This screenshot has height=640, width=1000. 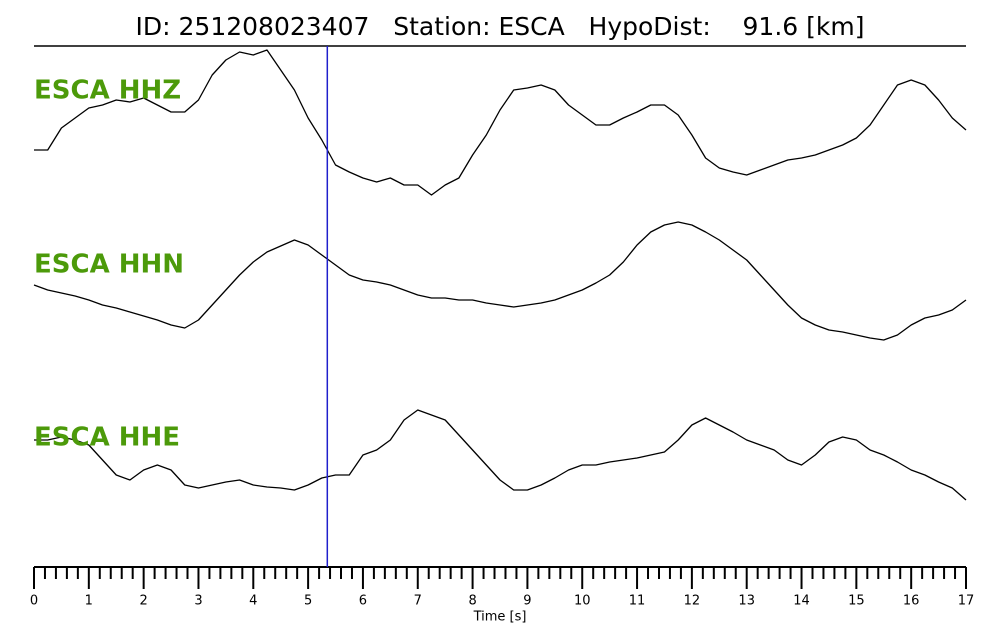 I want to click on x-tick-label: 4, so click(x=253, y=601).